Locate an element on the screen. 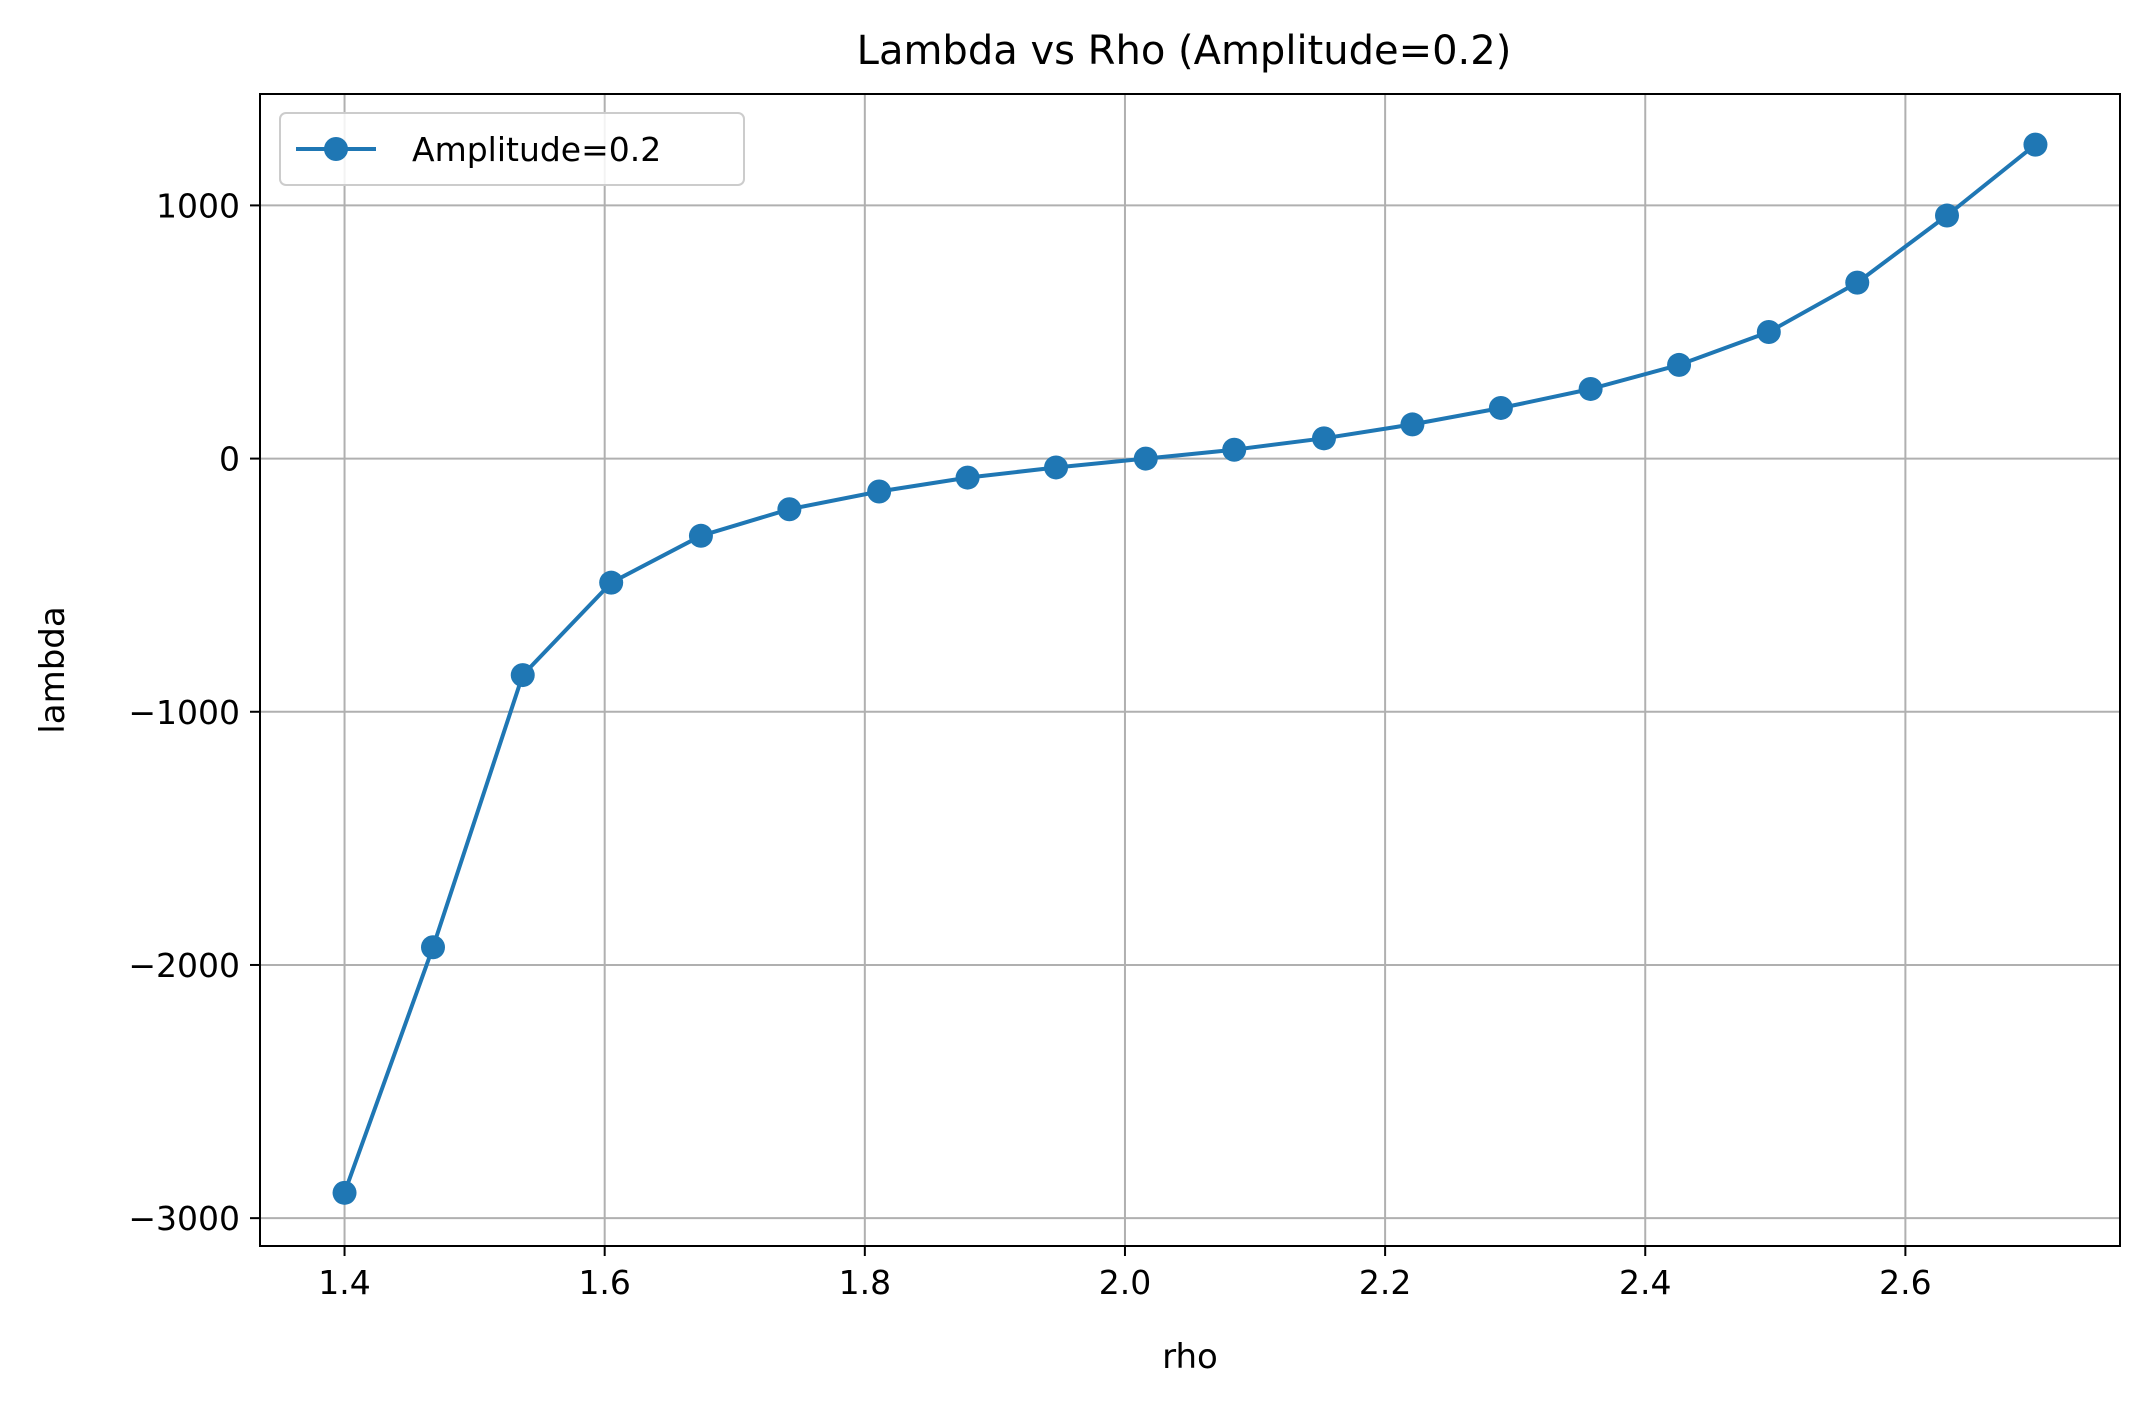  legend-marker-swatch is located at coordinates (336, 149).